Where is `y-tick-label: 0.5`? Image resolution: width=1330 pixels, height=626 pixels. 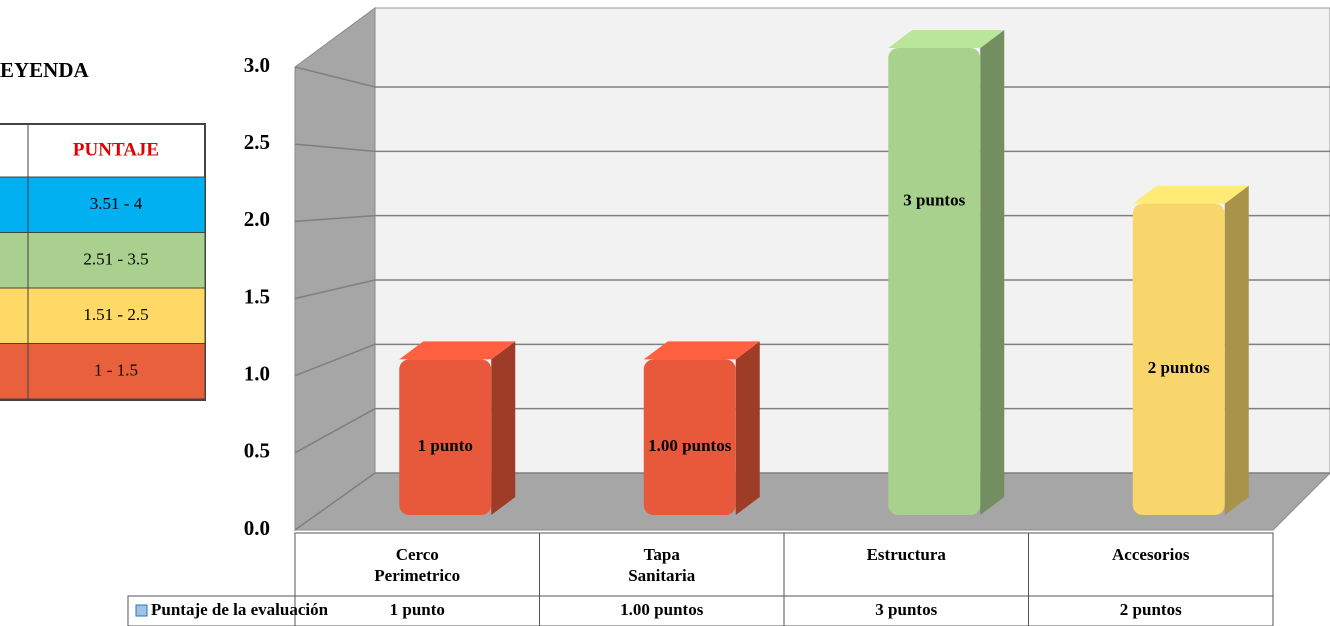 y-tick-label: 0.5 is located at coordinates (257, 451).